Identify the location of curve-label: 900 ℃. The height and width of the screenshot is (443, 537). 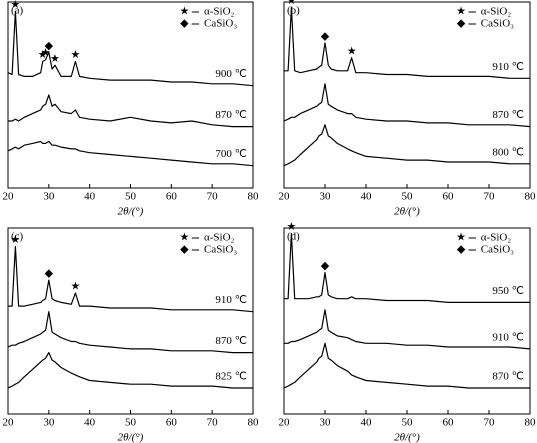
(231, 74).